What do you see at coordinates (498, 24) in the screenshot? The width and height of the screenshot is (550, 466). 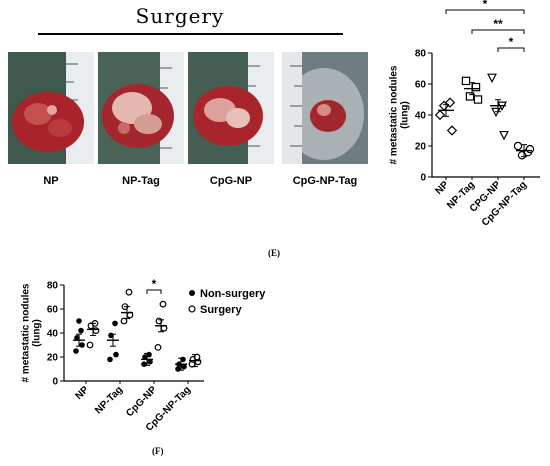 I see `chart-e-significance-label: **` at bounding box center [498, 24].